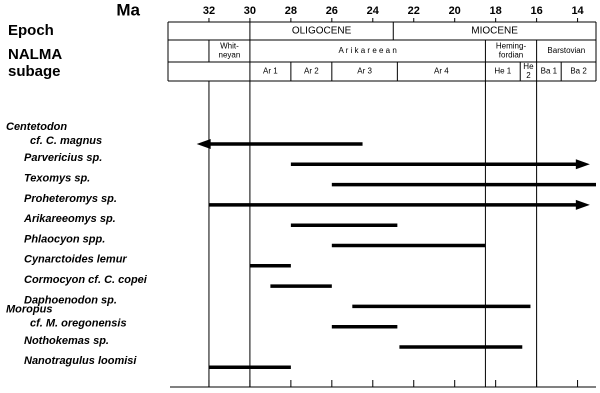 This screenshot has height=393, width=600. Describe the element at coordinates (270, 71) in the screenshot. I see `interval-name: Ar 1` at that location.